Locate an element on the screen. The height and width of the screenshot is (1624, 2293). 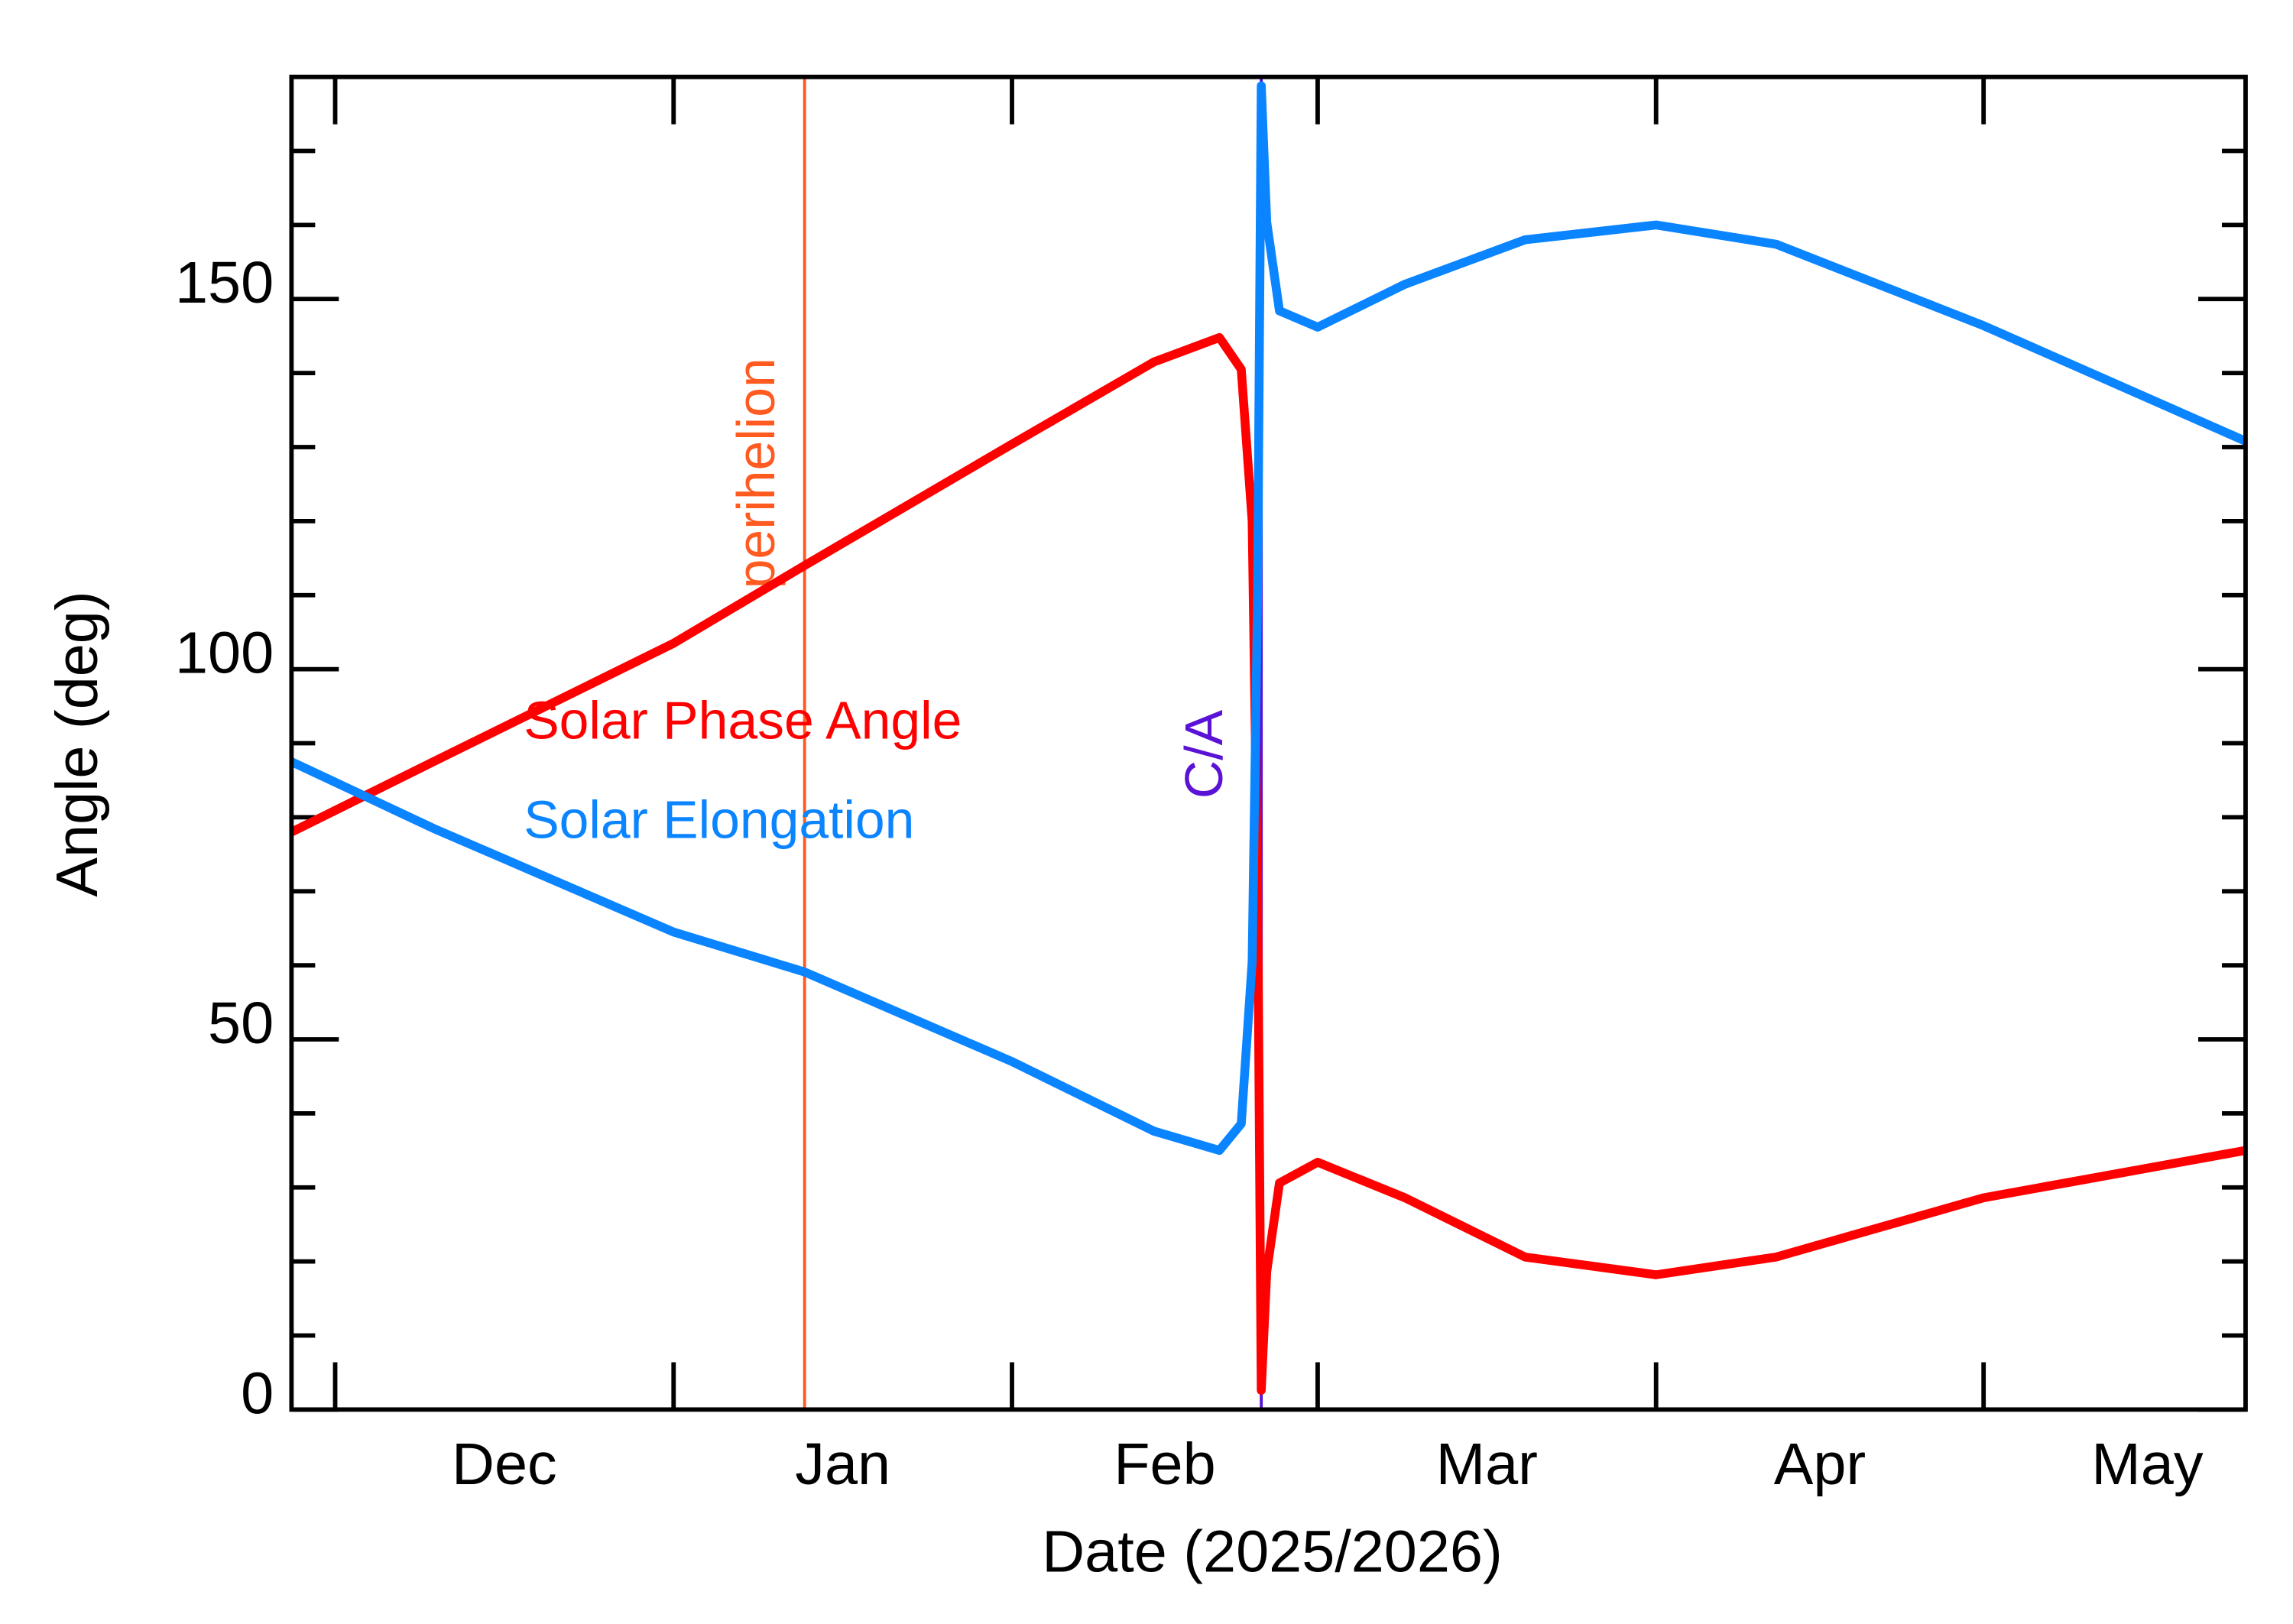
y-tick-label: 50 is located at coordinates (241, 1023).